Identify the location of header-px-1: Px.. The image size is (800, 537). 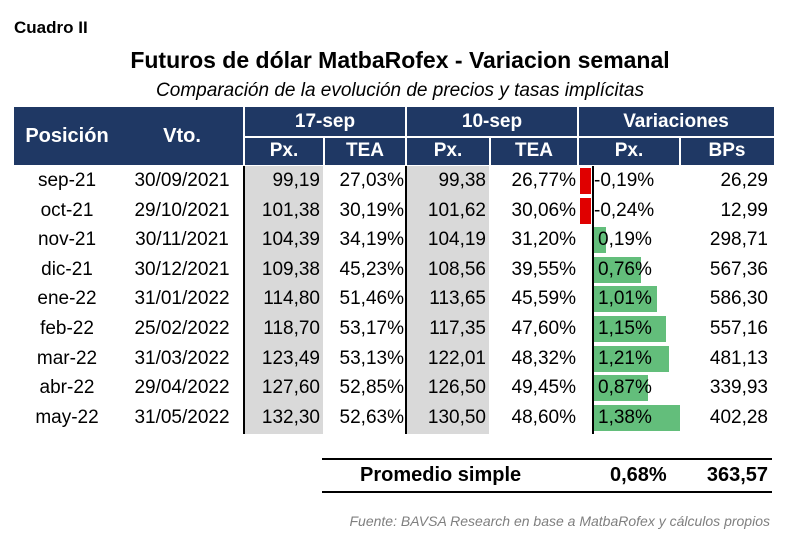
(284, 151).